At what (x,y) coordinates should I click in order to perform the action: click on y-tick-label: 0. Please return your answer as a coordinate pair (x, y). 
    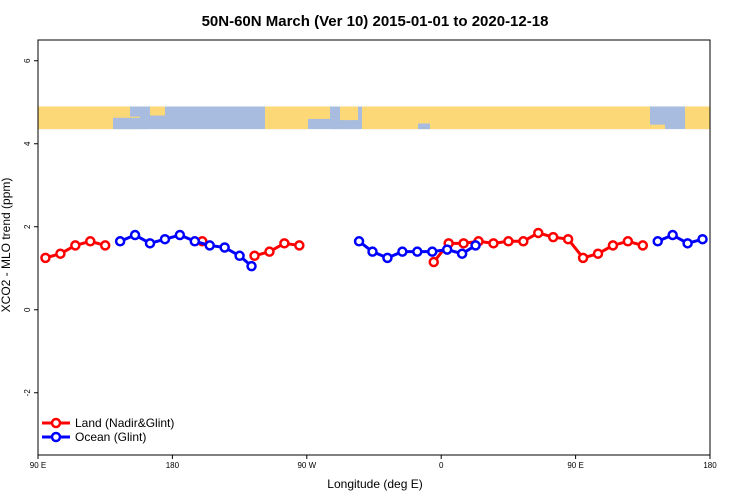
    Looking at the image, I should click on (27, 309).